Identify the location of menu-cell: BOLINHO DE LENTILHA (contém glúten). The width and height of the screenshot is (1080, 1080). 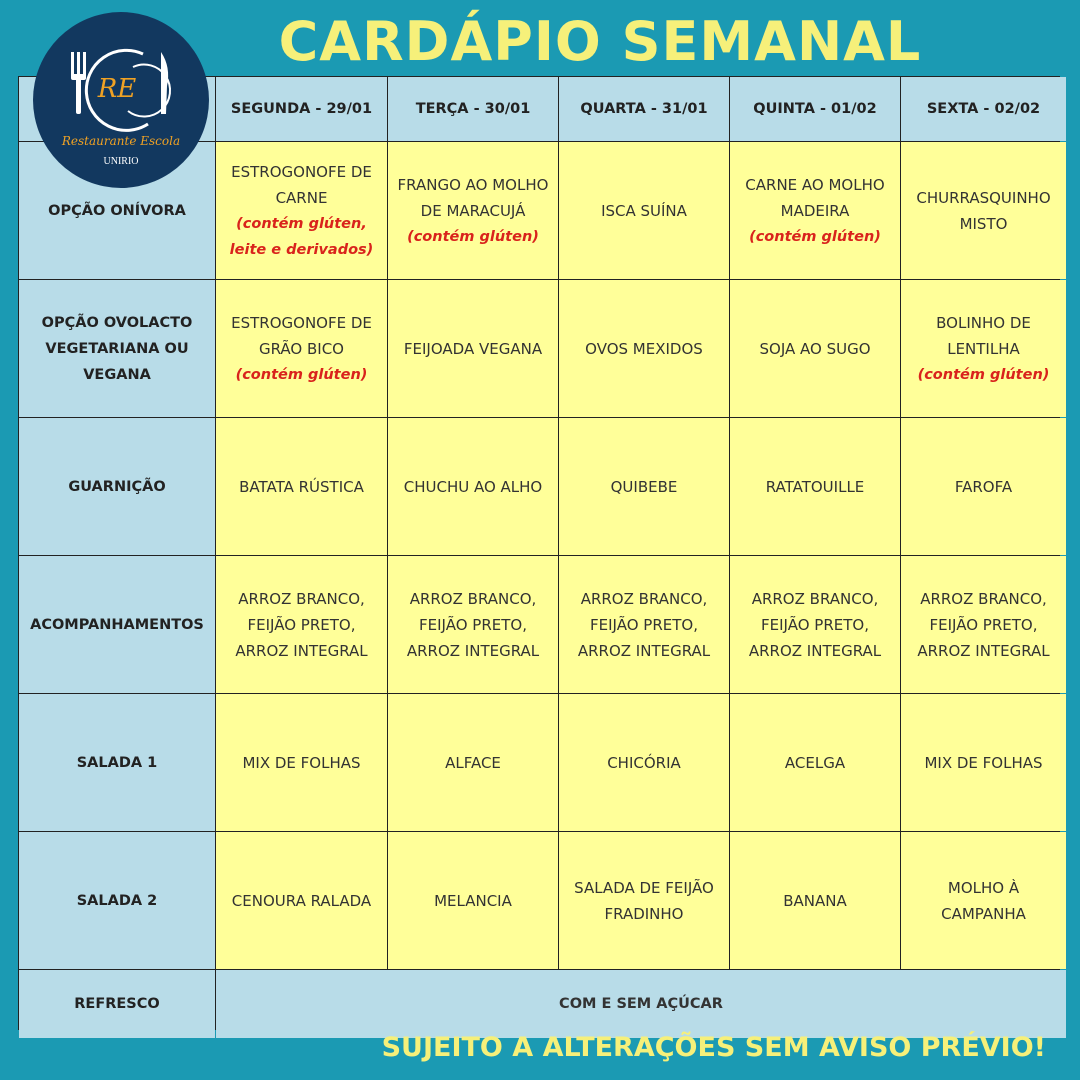
(983, 348).